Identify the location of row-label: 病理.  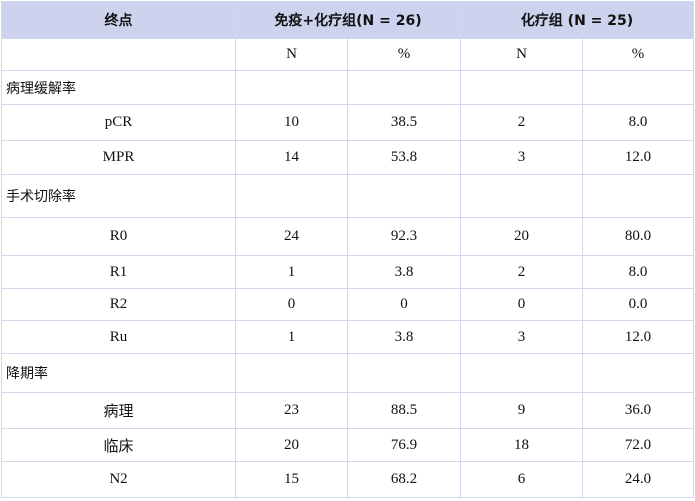
(118, 410).